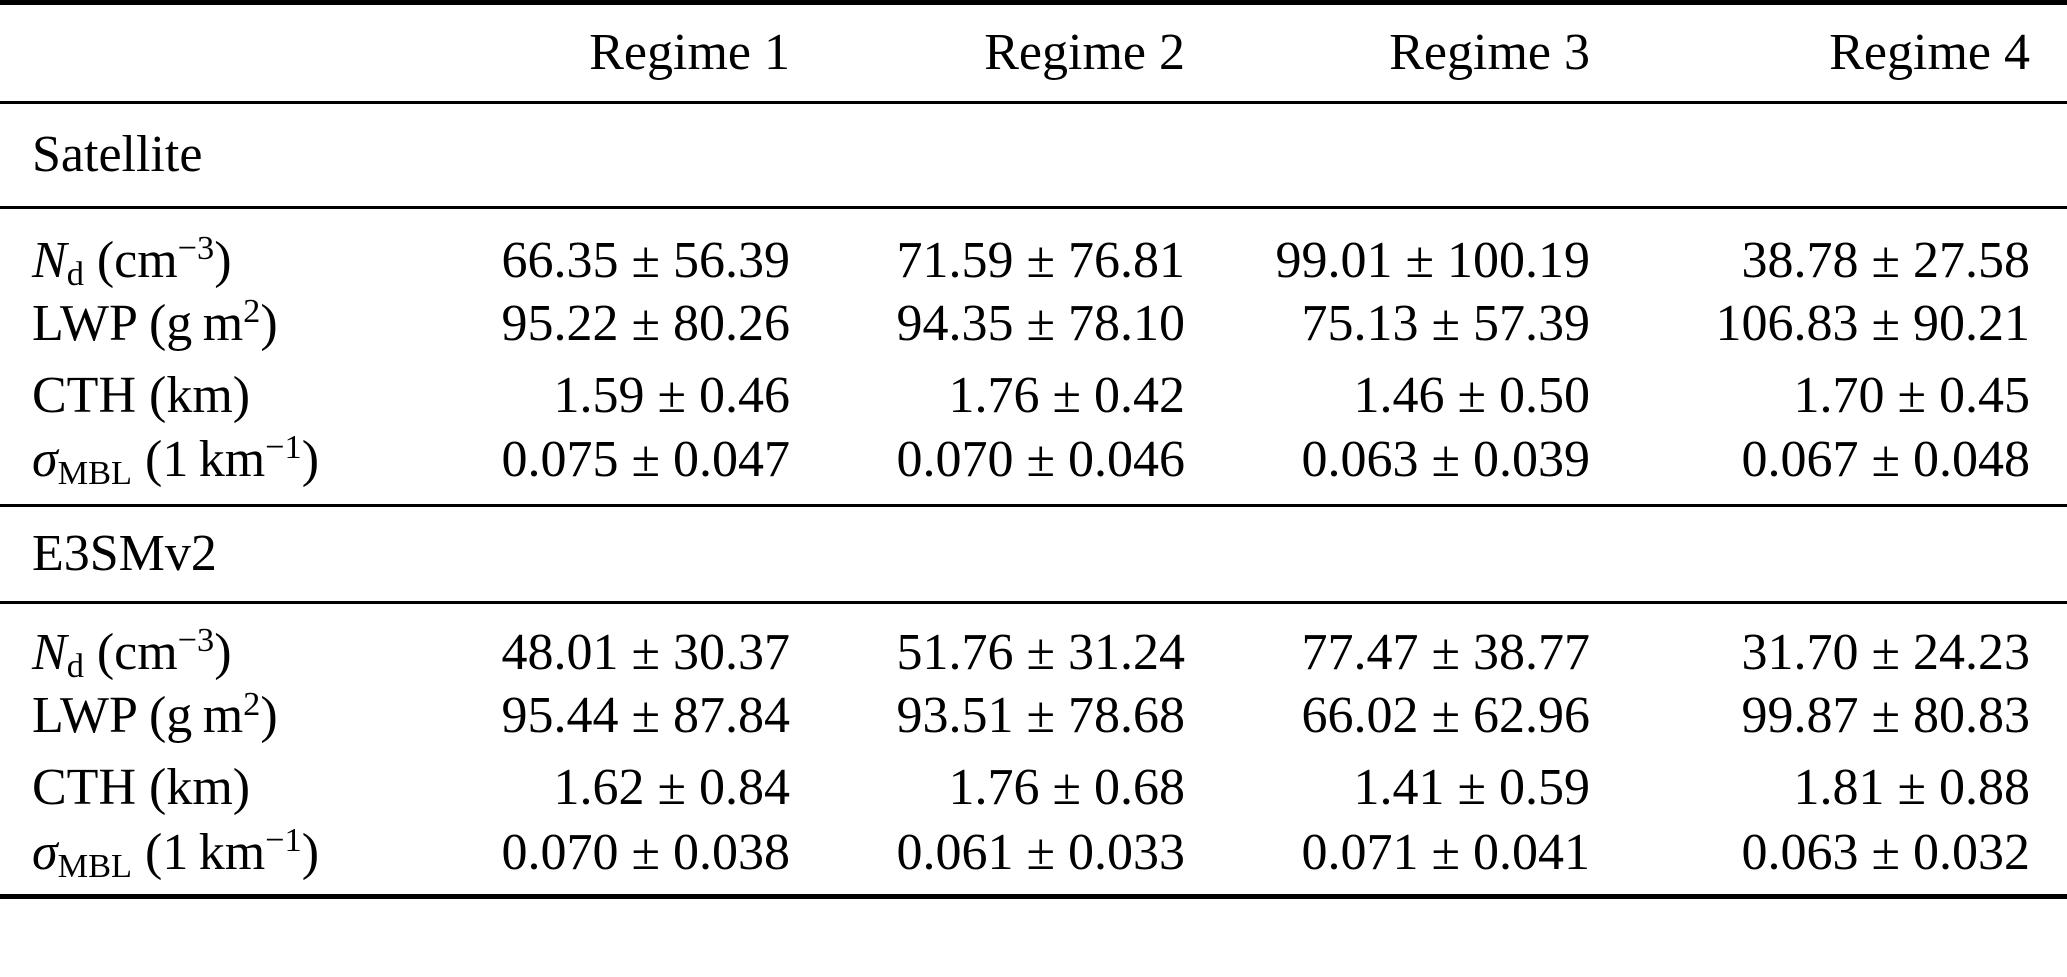 The width and height of the screenshot is (2067, 977). What do you see at coordinates (1911, 396) in the screenshot?
I see `value-cell: 1.70 ± 0.45` at bounding box center [1911, 396].